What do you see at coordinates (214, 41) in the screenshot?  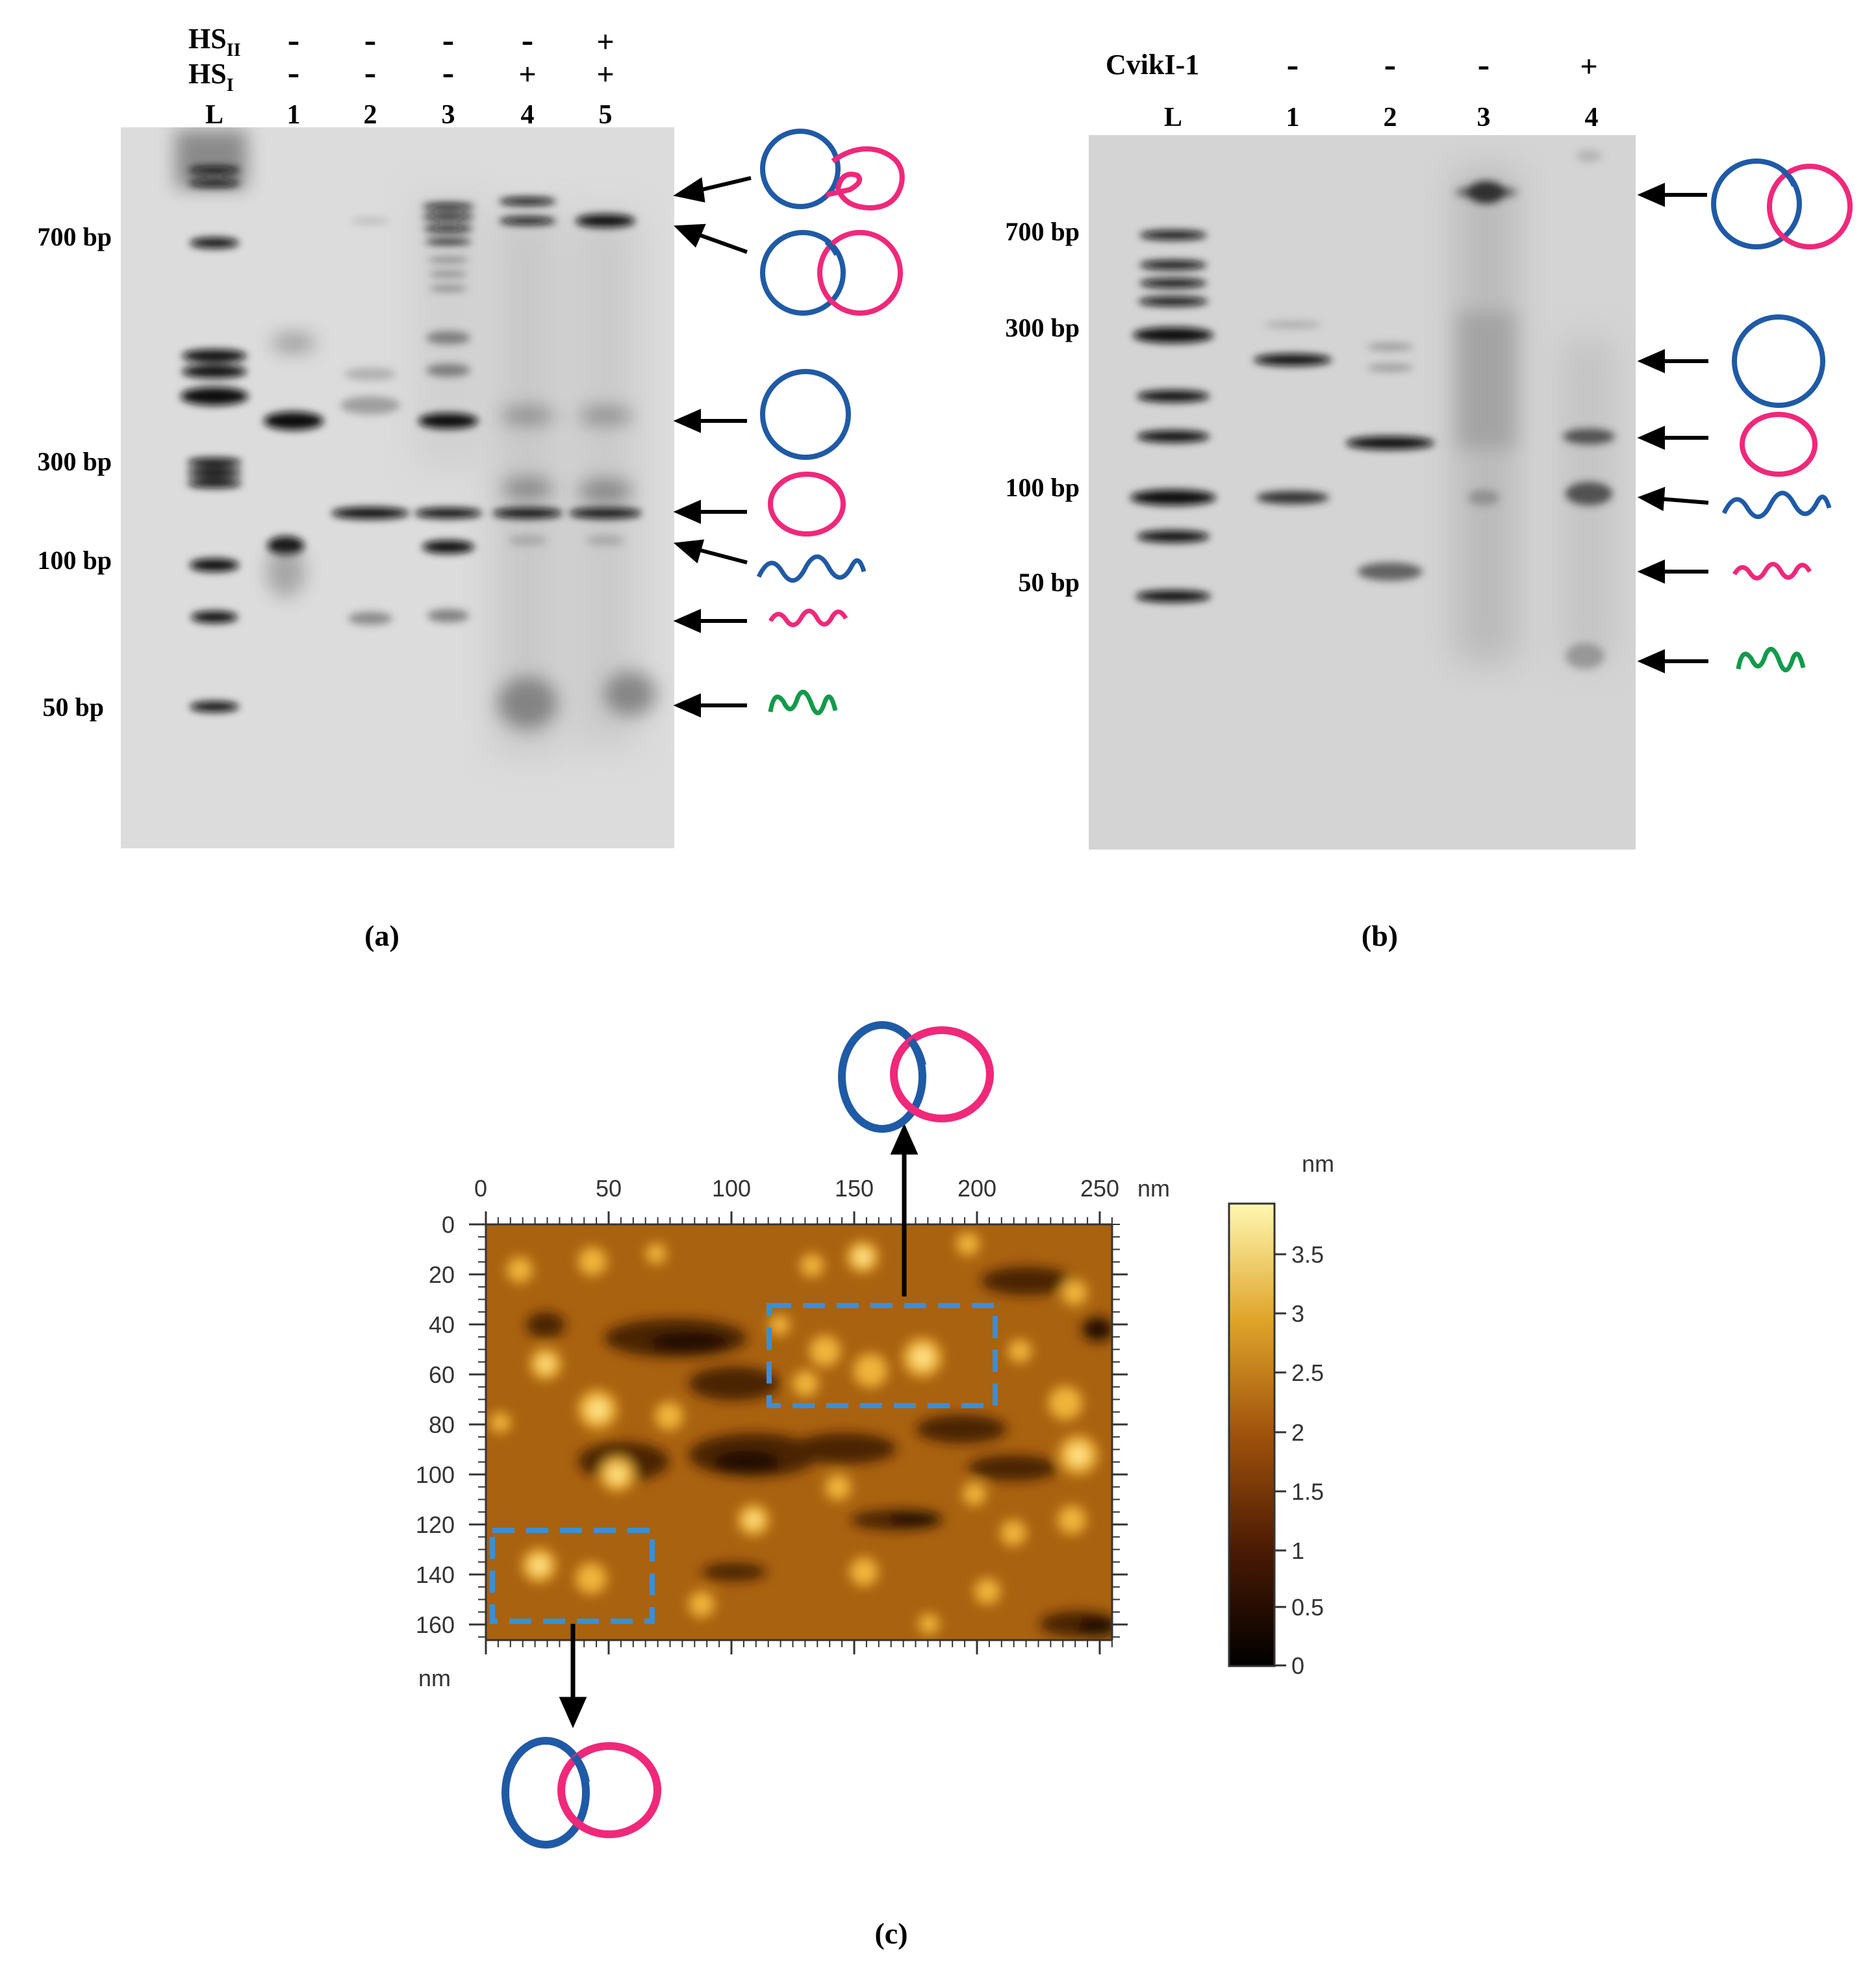 I see `row-label-hs2: HSII` at bounding box center [214, 41].